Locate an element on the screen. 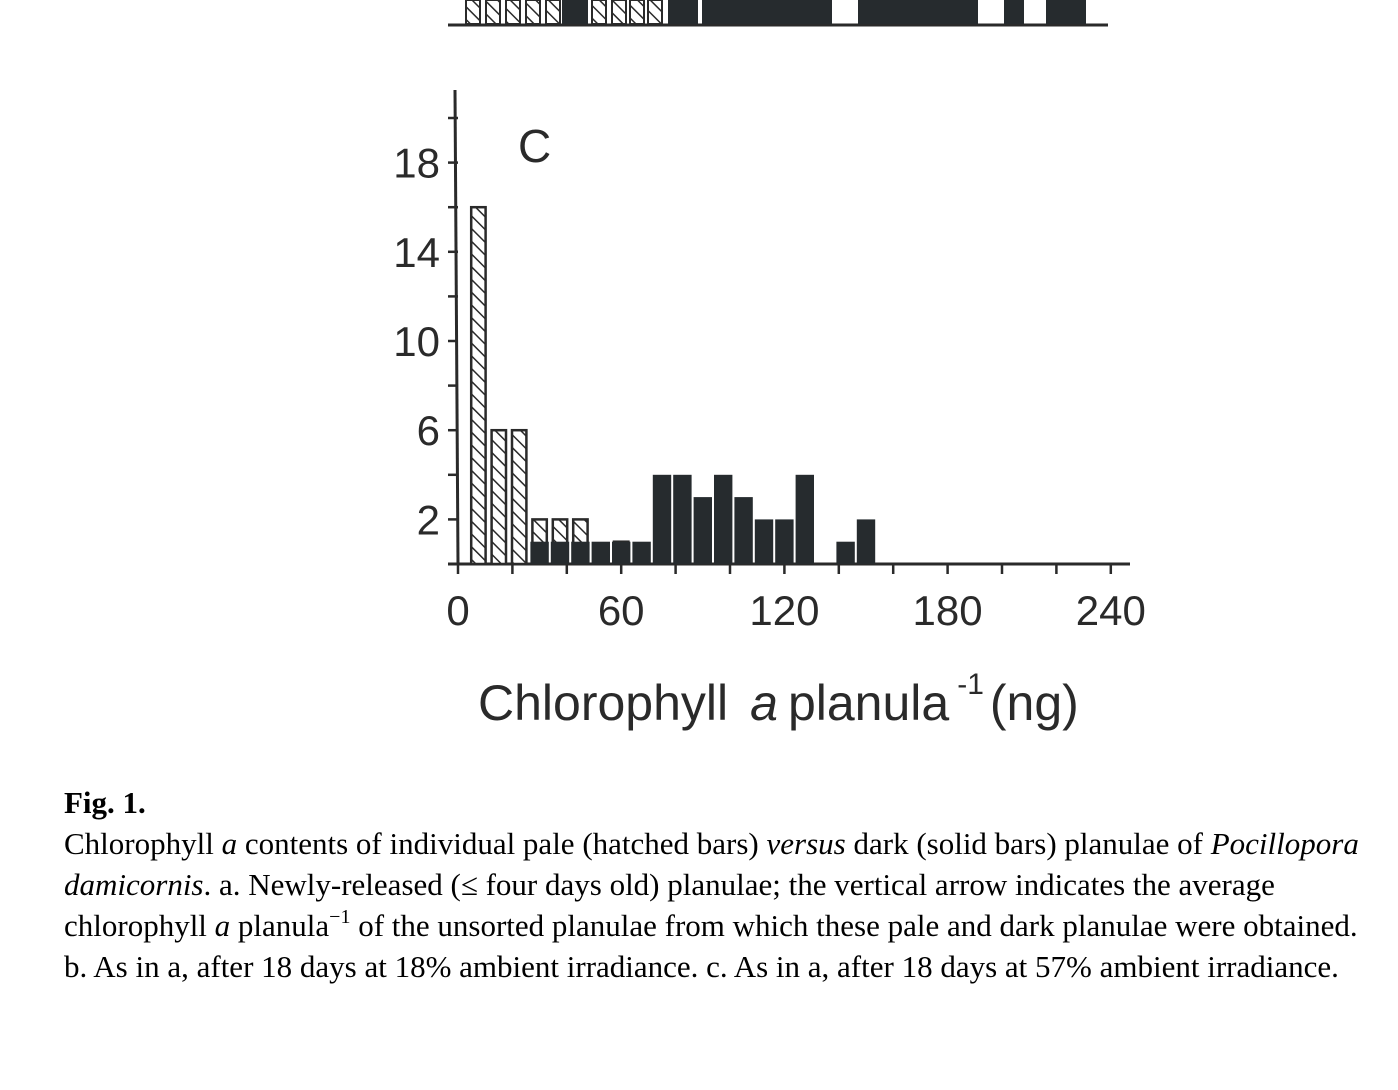  x-axis-label-italic: a is located at coordinates (764, 703).